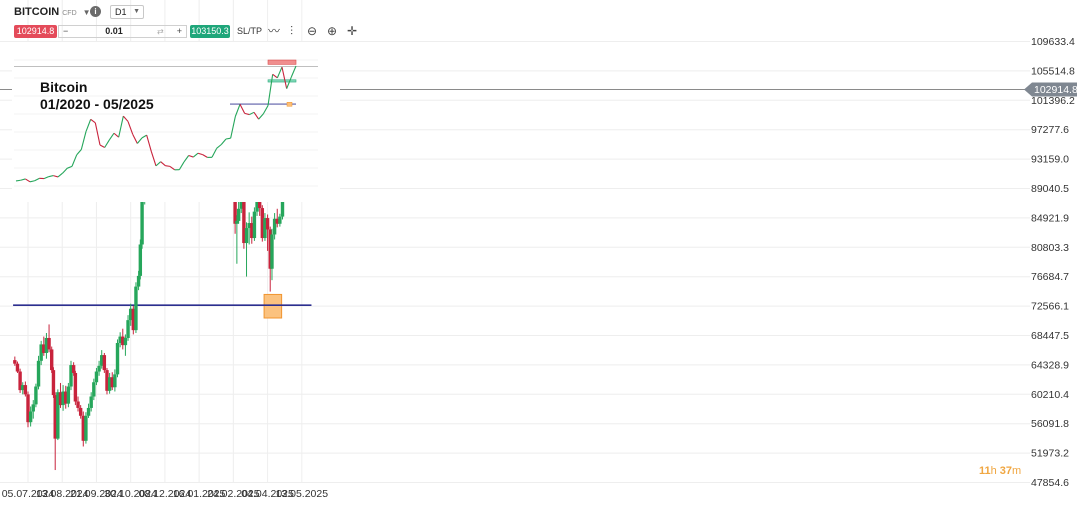 This screenshot has width=1077, height=515. What do you see at coordinates (352, 31) in the screenshot?
I see `crosshair-icon: ✛` at bounding box center [352, 31].